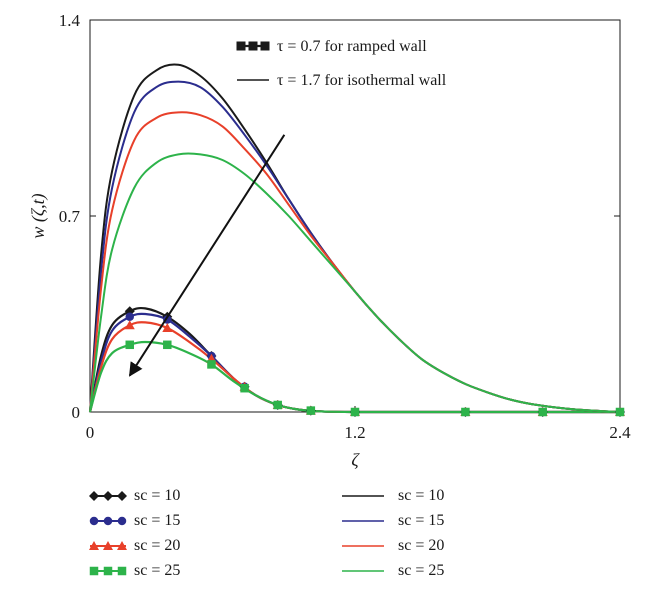 Image resolution: width=646 pixels, height=606 pixels. What do you see at coordinates (354, 432) in the screenshot?
I see `x-tick-label: 1.2` at bounding box center [354, 432].